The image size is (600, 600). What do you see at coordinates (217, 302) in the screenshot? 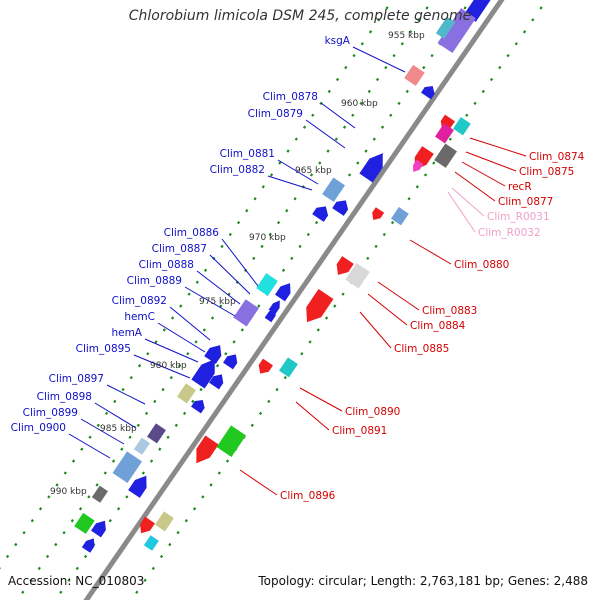
I see `ruler-label: 975 kbp` at bounding box center [217, 302].